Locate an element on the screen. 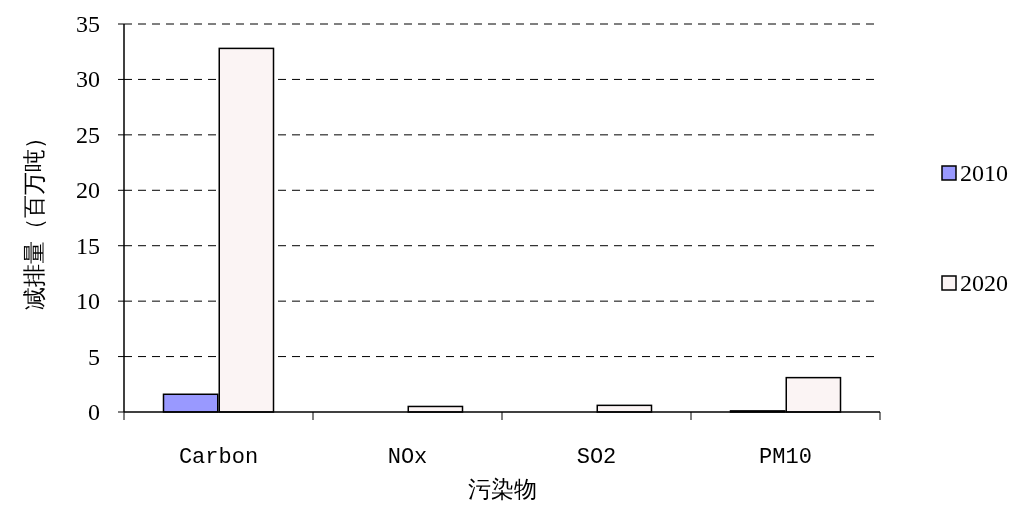  x-tick-label: SO2 is located at coordinates (596, 457).